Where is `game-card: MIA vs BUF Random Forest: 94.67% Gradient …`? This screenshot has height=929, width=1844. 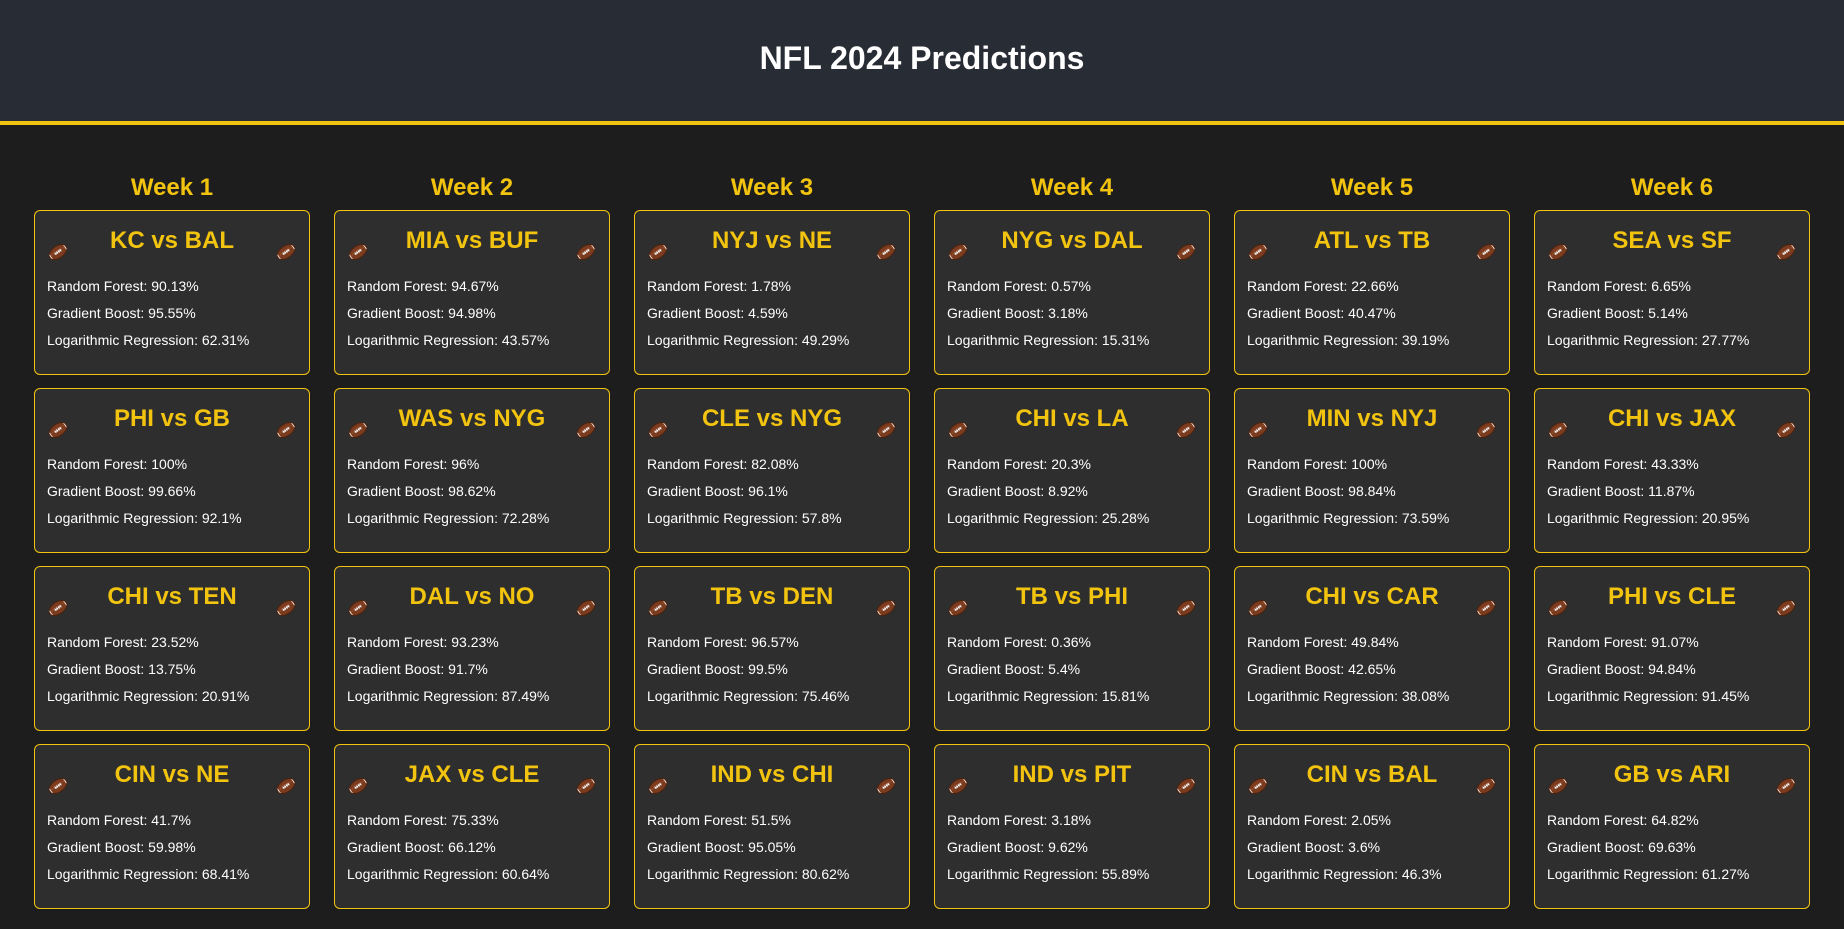 game-card: MIA vs BUF Random Forest: 94.67% Gradient … is located at coordinates (472, 292).